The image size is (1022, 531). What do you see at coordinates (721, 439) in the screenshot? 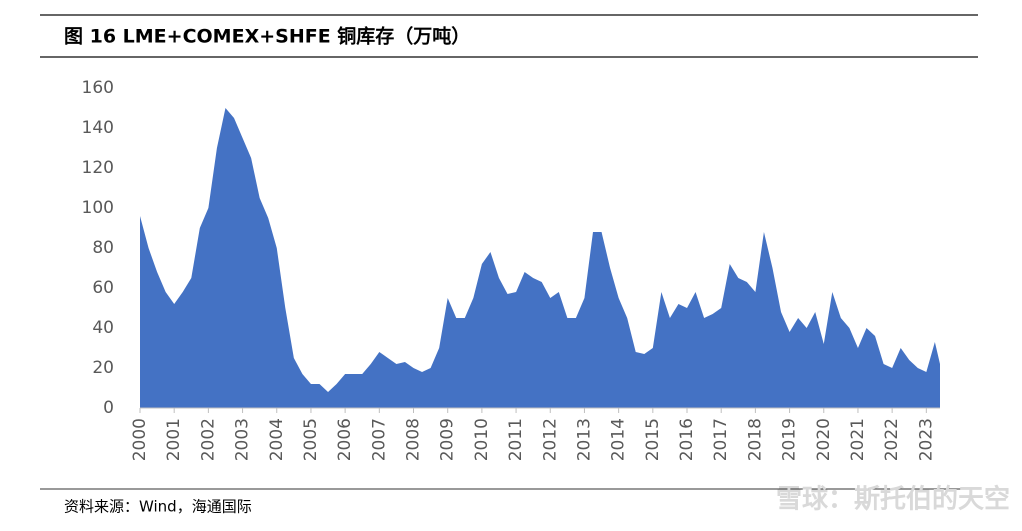
I see `x-tick-label: 2017` at bounding box center [721, 439].